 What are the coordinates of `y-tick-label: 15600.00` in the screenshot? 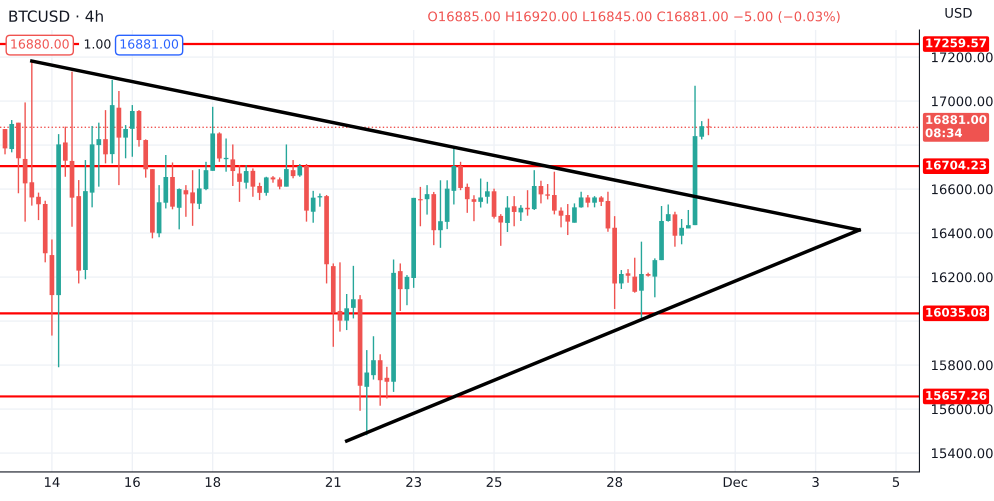 It's located at (962, 409).